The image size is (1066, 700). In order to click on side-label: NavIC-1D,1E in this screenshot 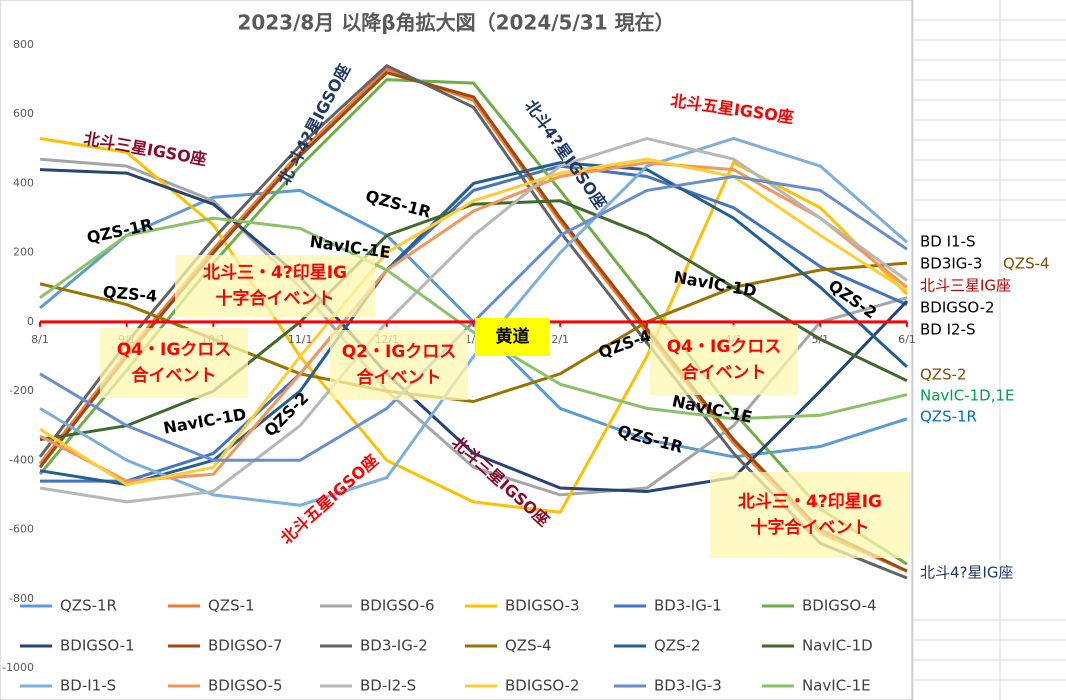, I will do `click(967, 396)`.